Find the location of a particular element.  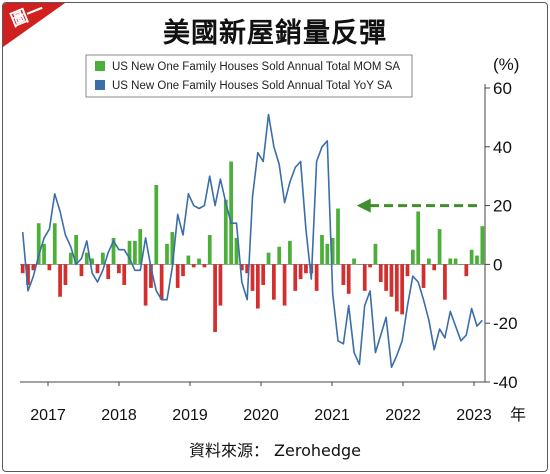

source-caption: 資料來源： Zerohedge is located at coordinates (275, 450).